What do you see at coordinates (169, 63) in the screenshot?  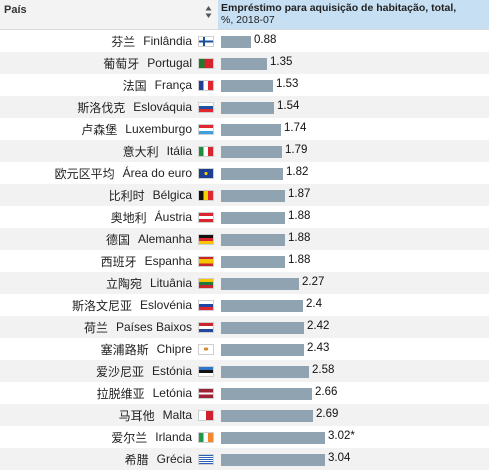 I see `country-name-pt: Portugal` at bounding box center [169, 63].